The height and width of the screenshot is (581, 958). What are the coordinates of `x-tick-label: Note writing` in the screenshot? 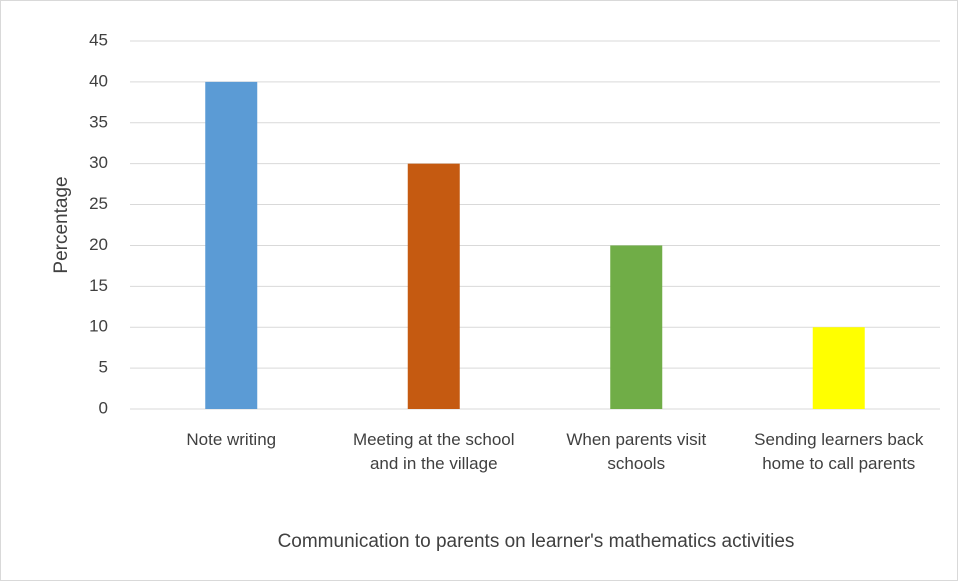 It's located at (231, 439).